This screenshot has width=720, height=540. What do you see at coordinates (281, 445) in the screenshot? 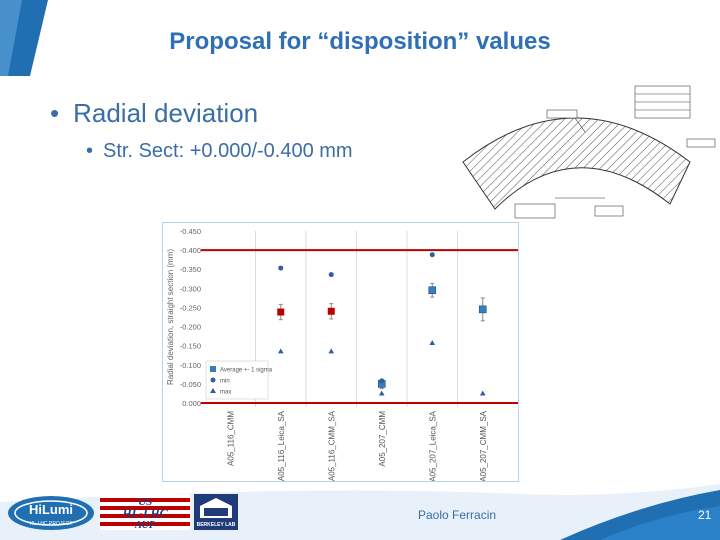
I see `x-tick-label: A05_116_Leica_SA` at bounding box center [281, 445].